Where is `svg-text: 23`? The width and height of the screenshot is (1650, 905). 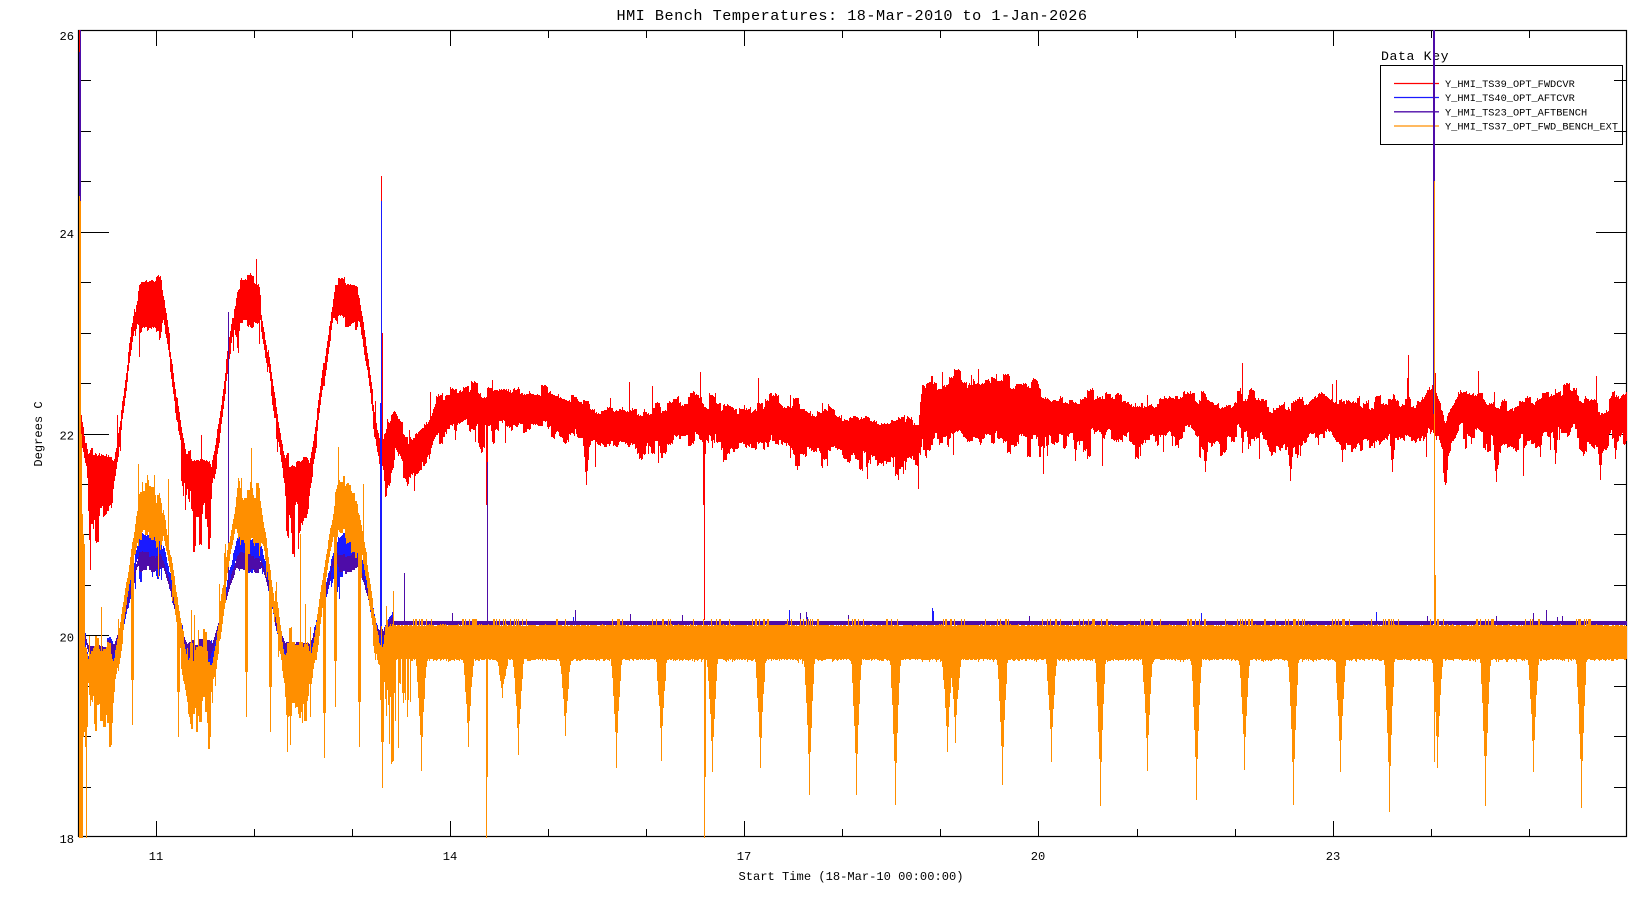 svg-text: 23 is located at coordinates (1333, 857).